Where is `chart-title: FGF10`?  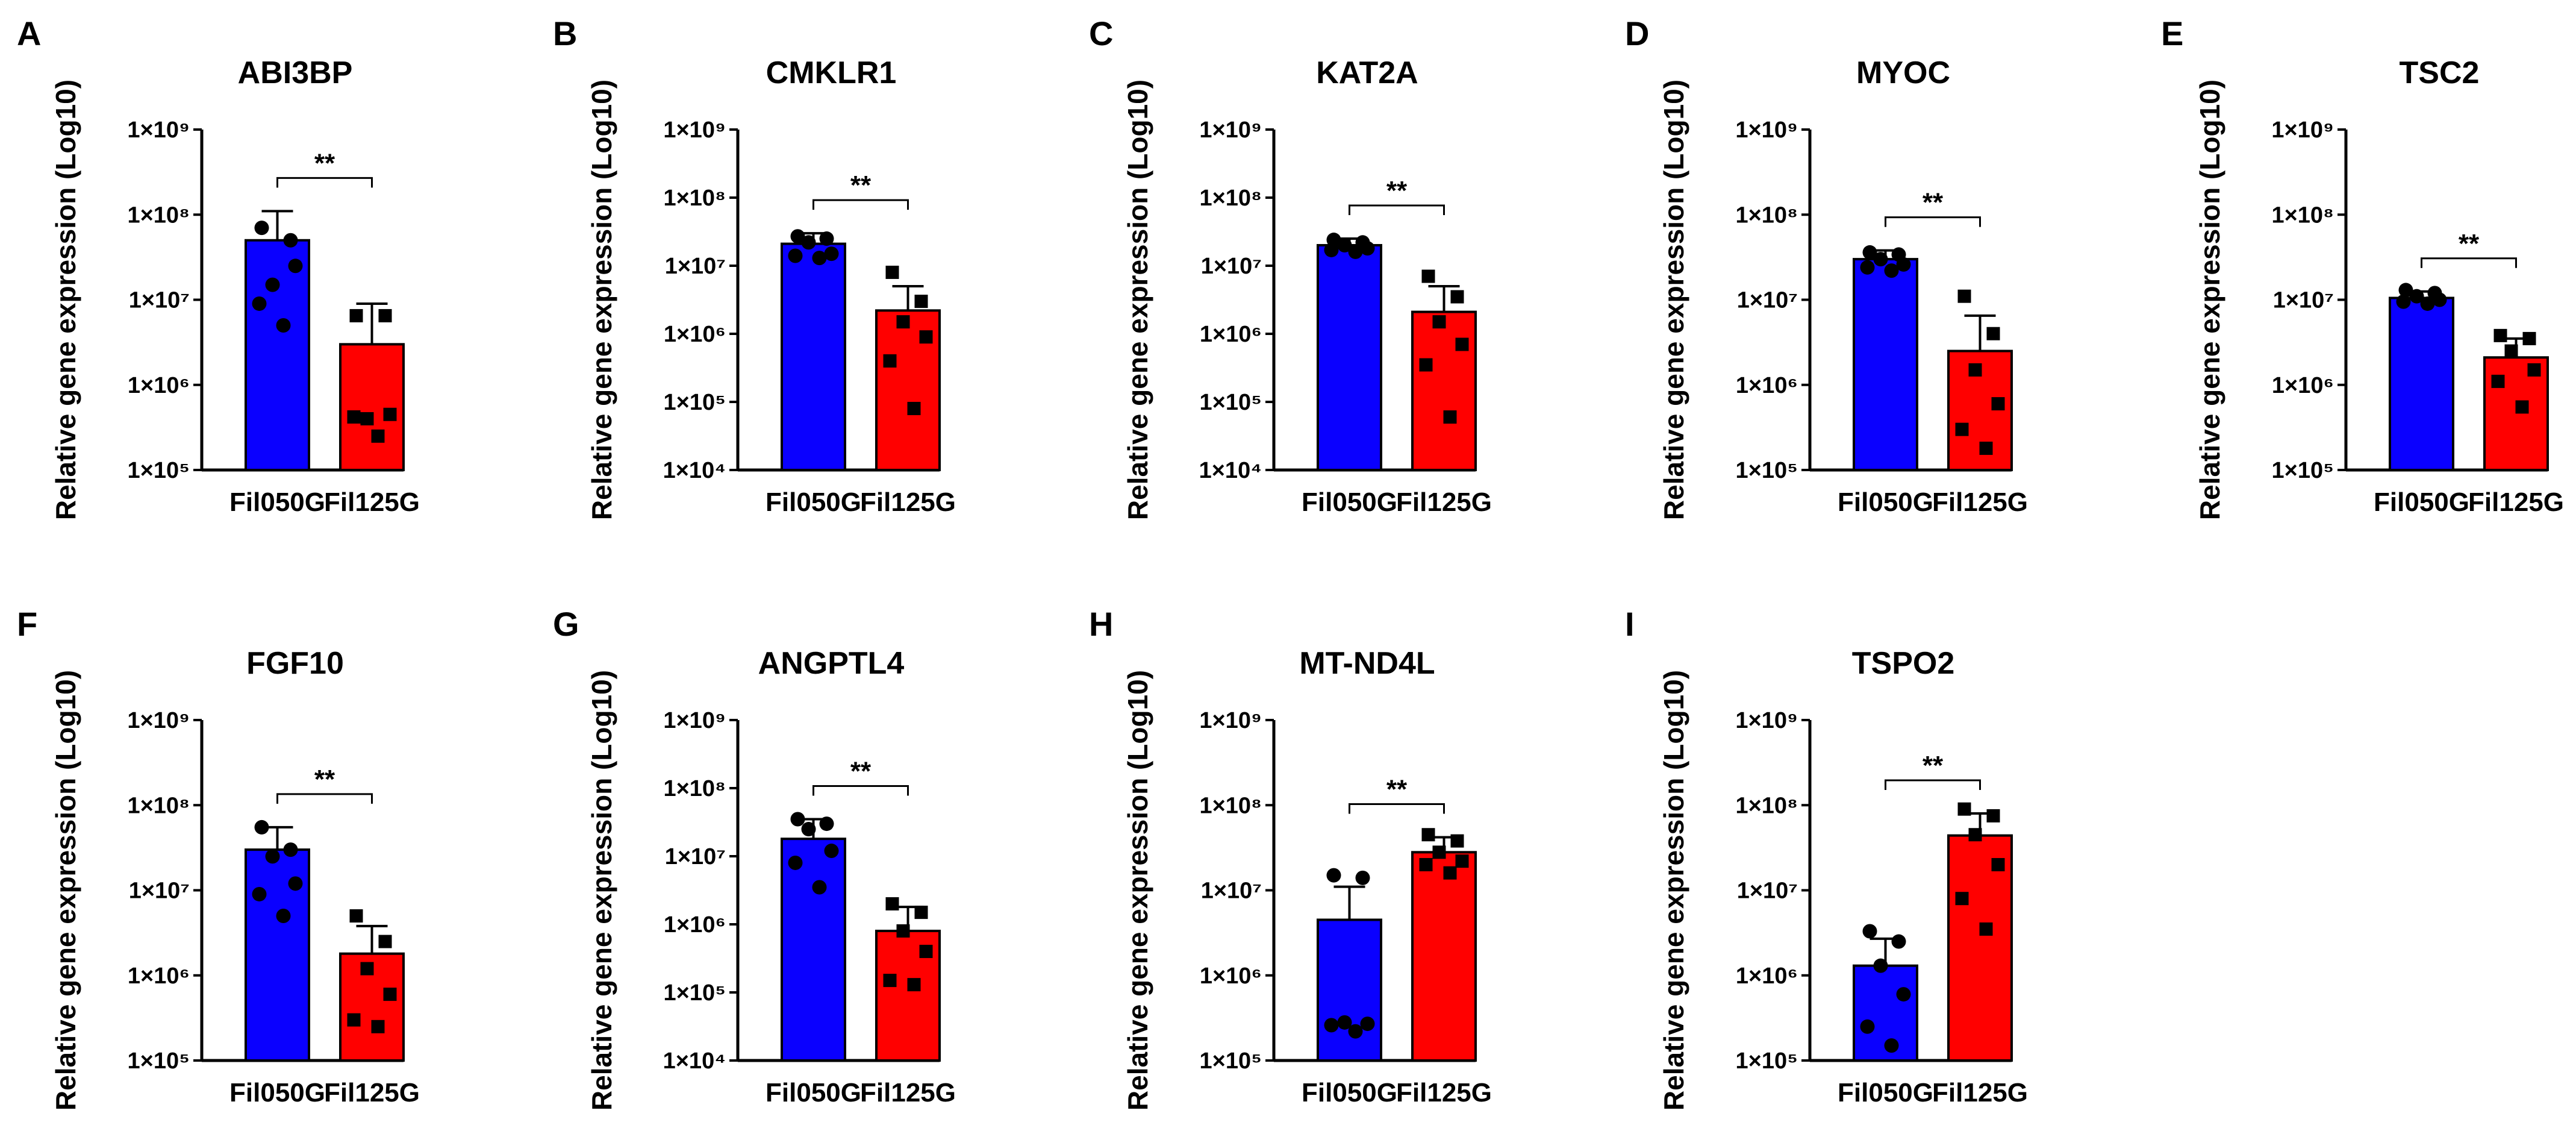 chart-title: FGF10 is located at coordinates (295, 663).